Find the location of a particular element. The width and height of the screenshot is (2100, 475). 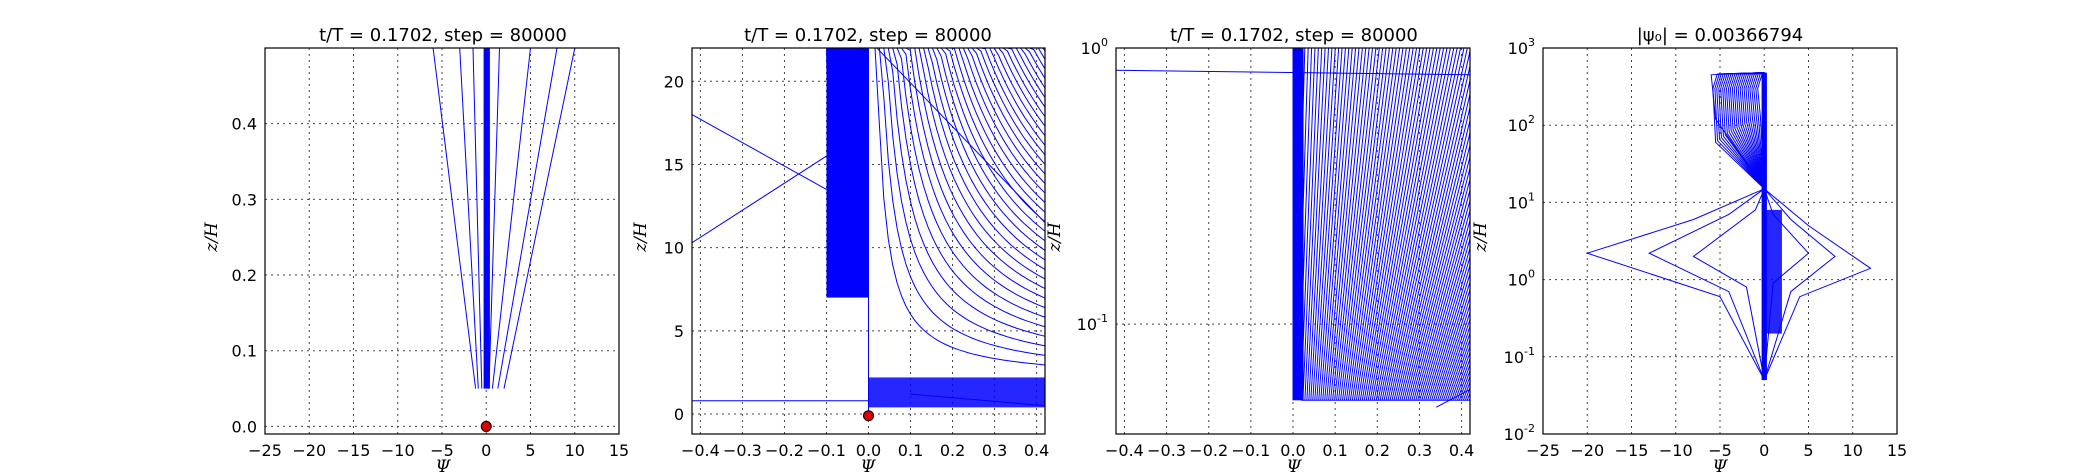

x-tick-label: −15 is located at coordinates (354, 450).